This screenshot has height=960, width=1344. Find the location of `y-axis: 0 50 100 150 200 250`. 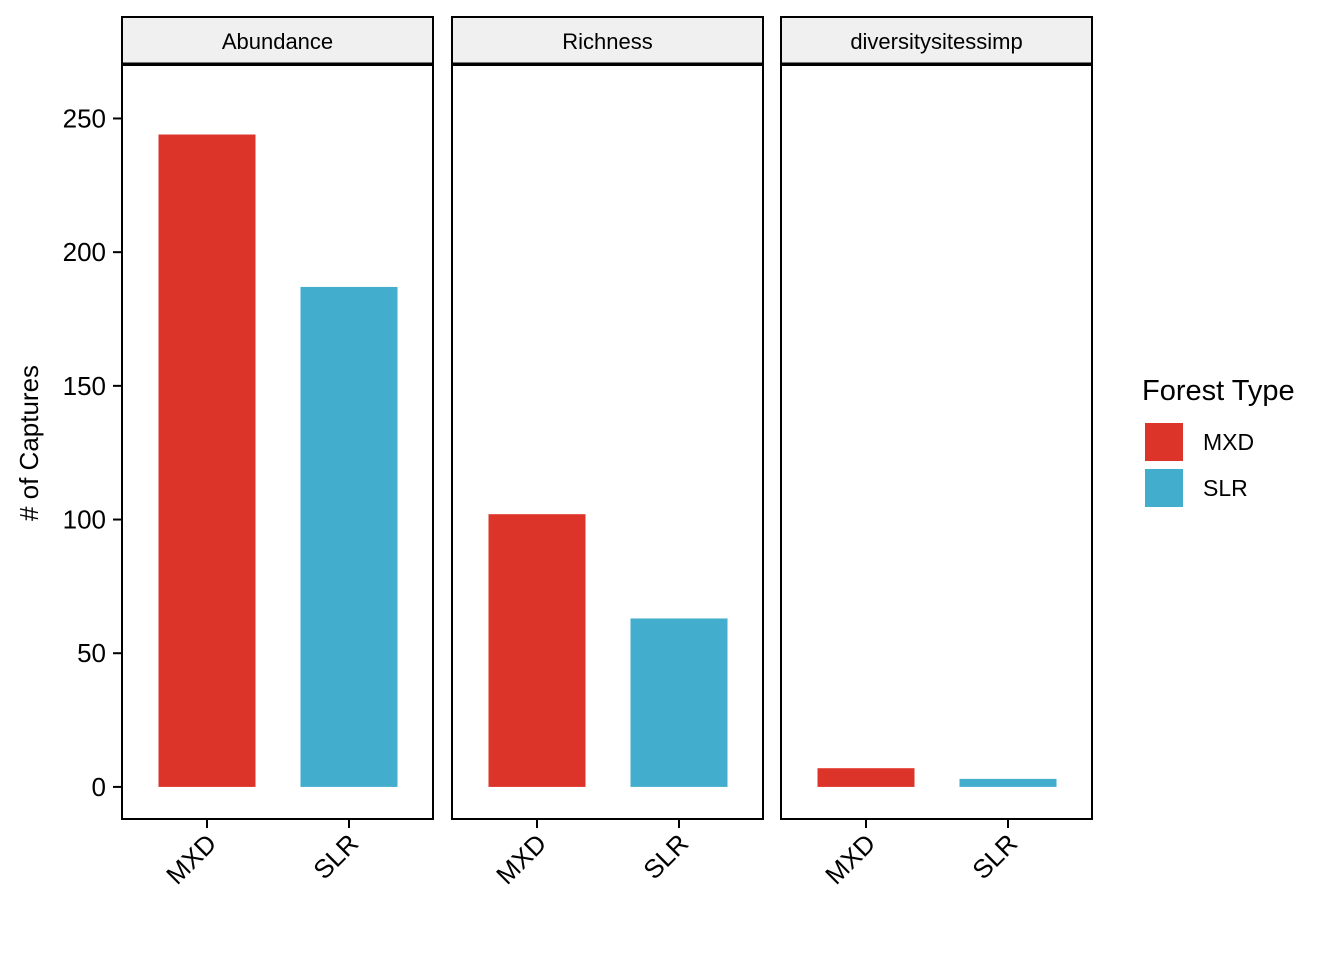

y-axis: 0 50 100 150 200 250 is located at coordinates (92, 452).